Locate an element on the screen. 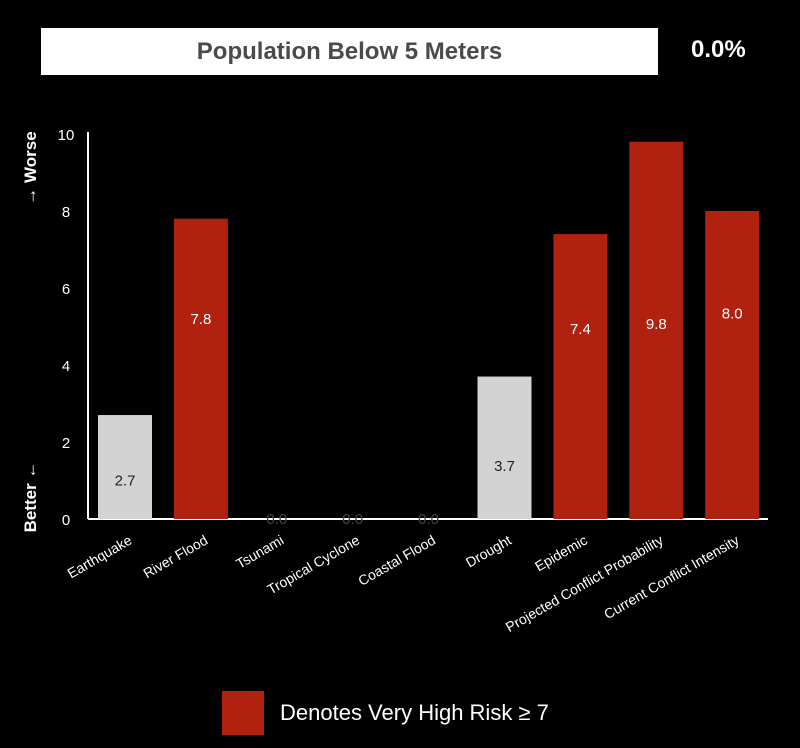  bar-value-label: 7.4 is located at coordinates (580, 329).